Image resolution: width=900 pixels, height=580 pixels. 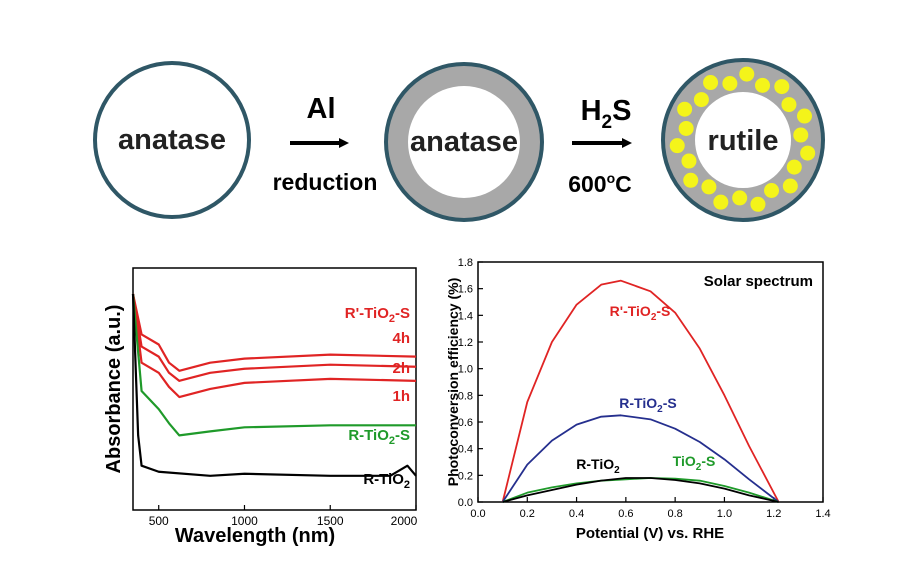 What do you see at coordinates (401, 368) in the screenshot?
I see `series-label: 2h` at bounding box center [401, 368].